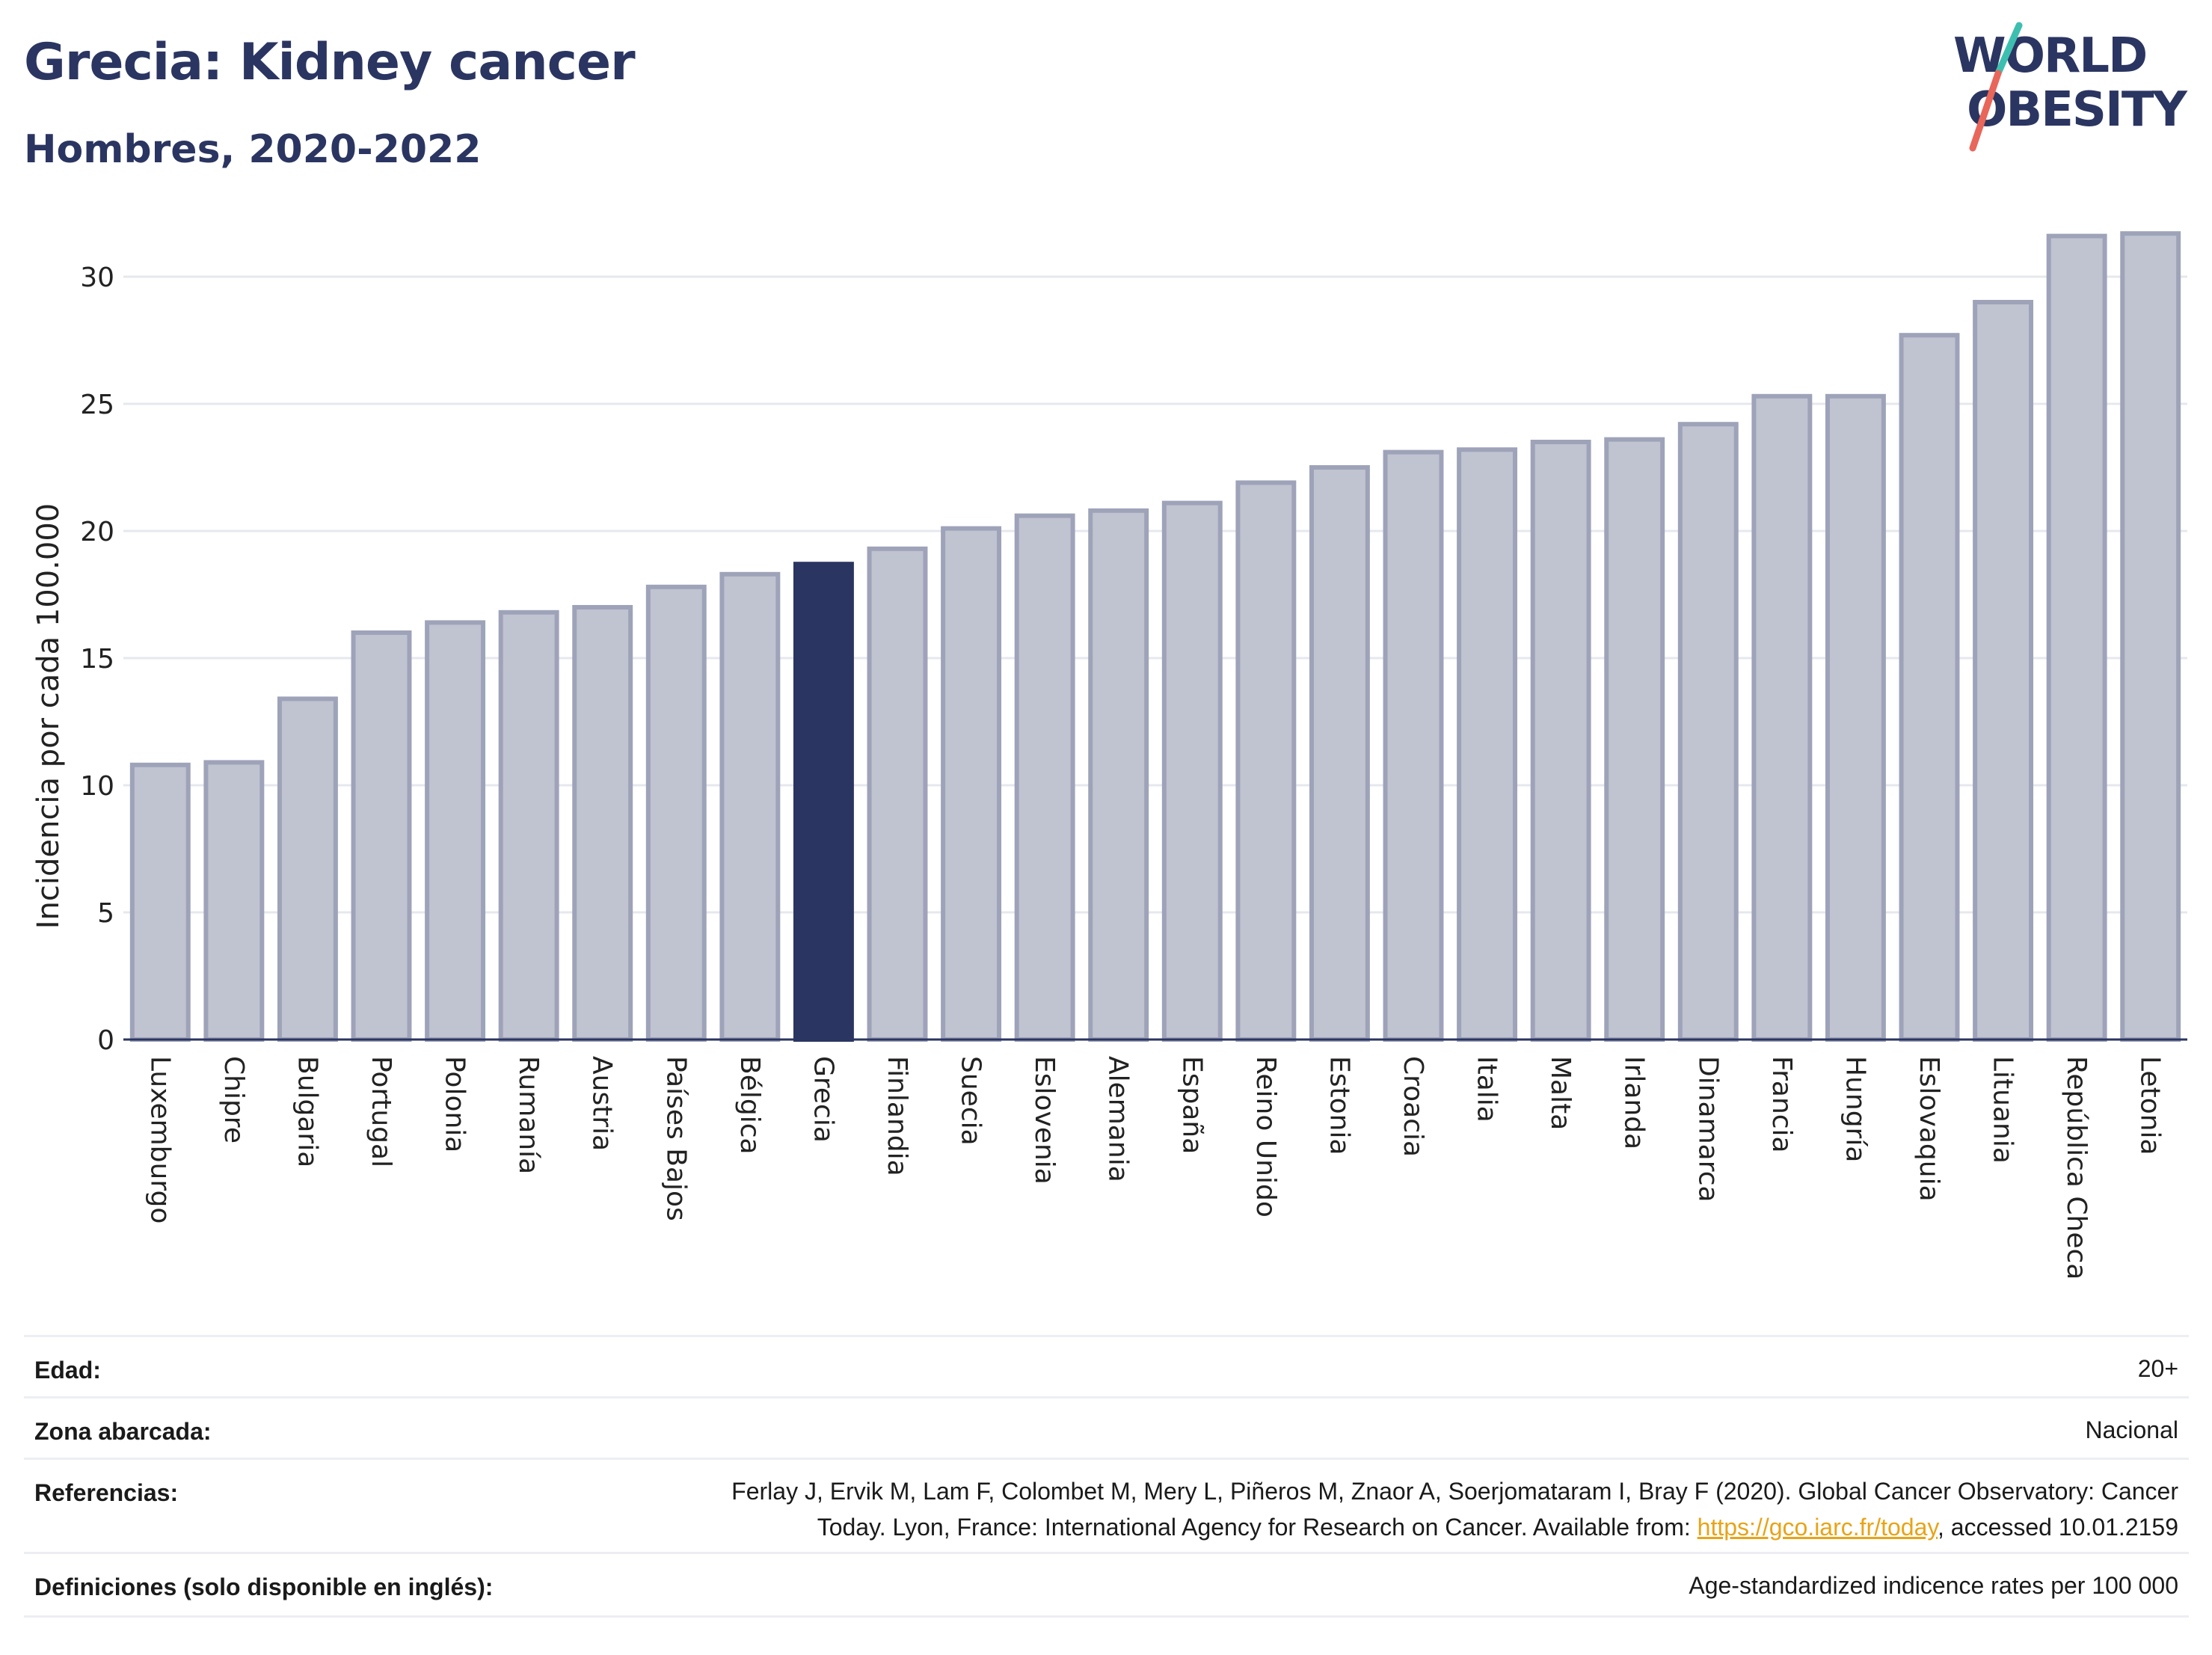 This screenshot has width=2212, height=1655. I want to click on bar-finlandia, so click(897, 794).